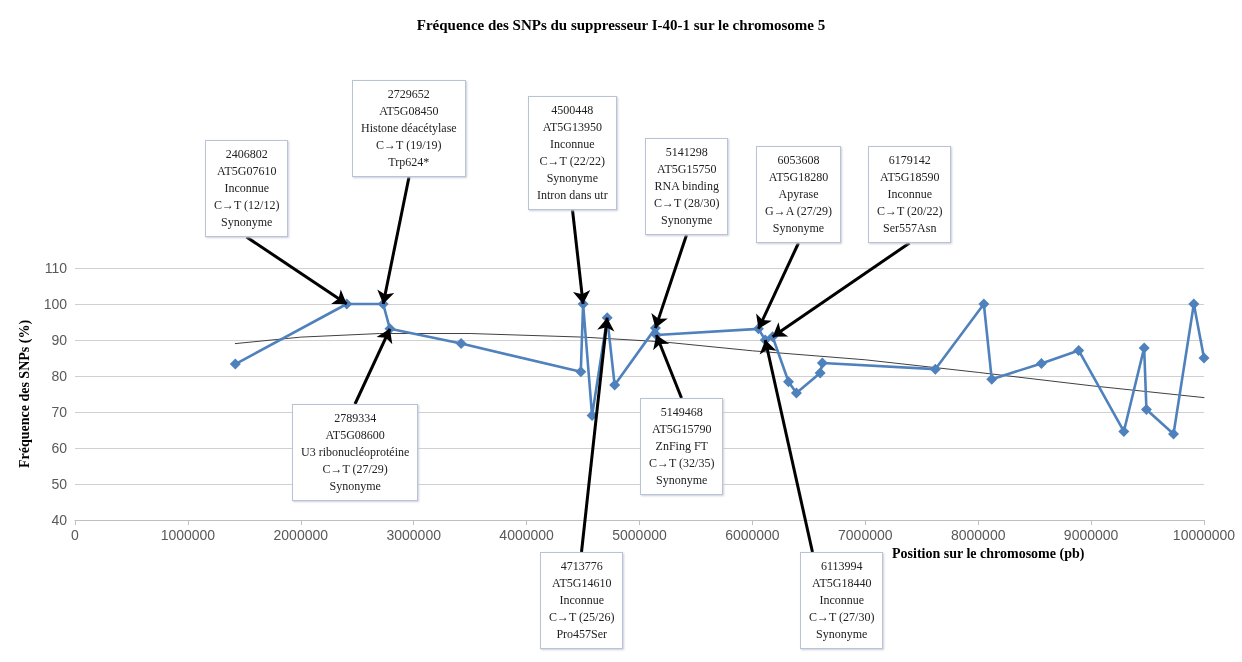 The height and width of the screenshot is (662, 1242). What do you see at coordinates (978, 535) in the screenshot?
I see `x-tick-label: 8000000` at bounding box center [978, 535].